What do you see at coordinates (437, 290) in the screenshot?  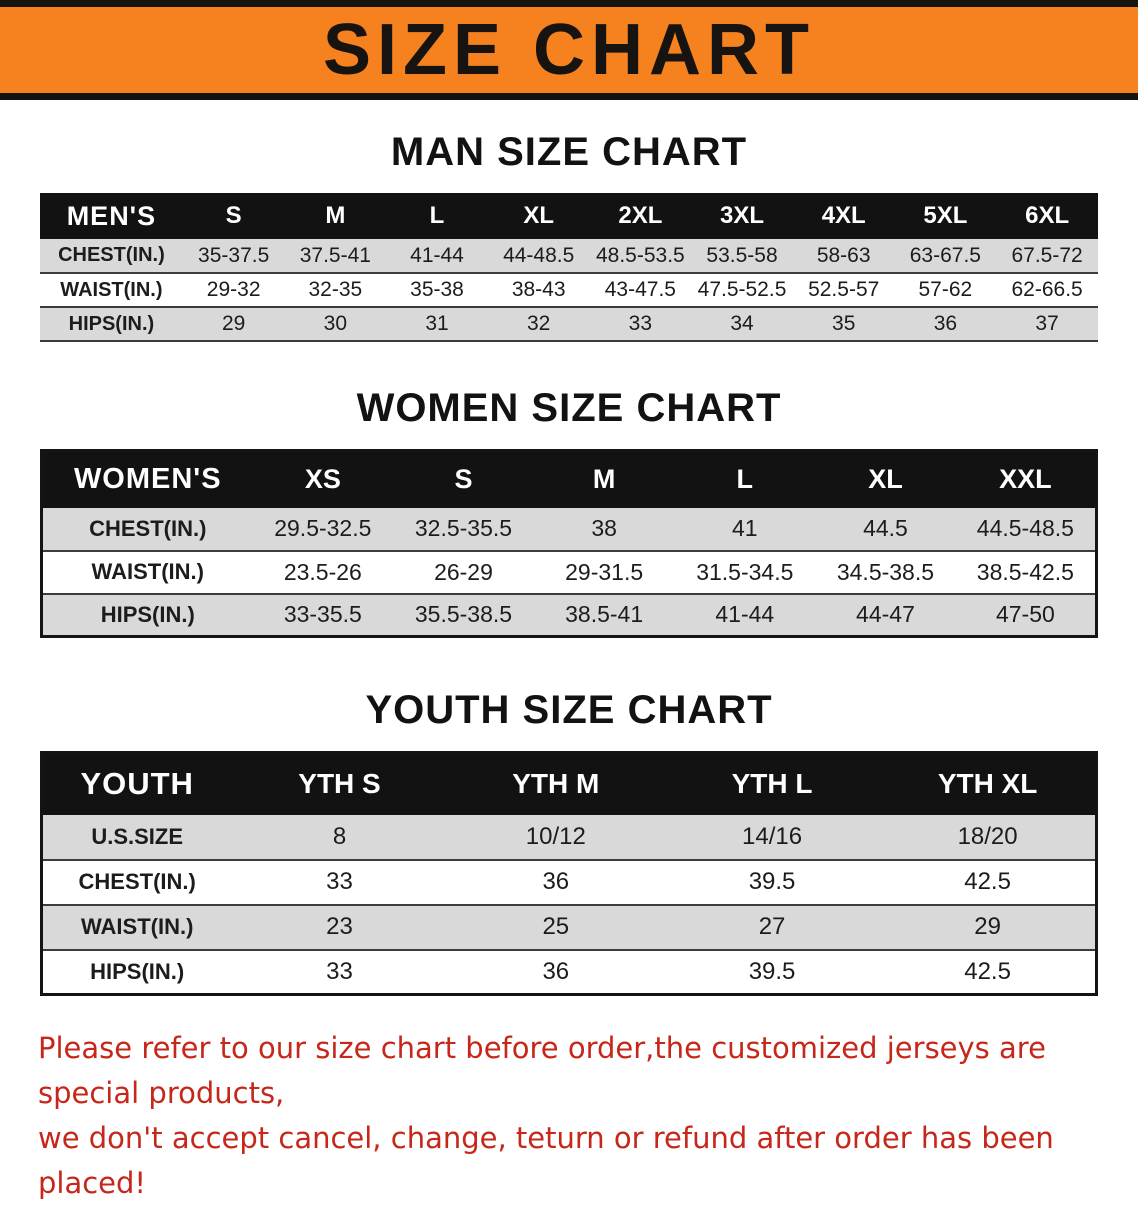 I see `size-value: 35-38` at bounding box center [437, 290].